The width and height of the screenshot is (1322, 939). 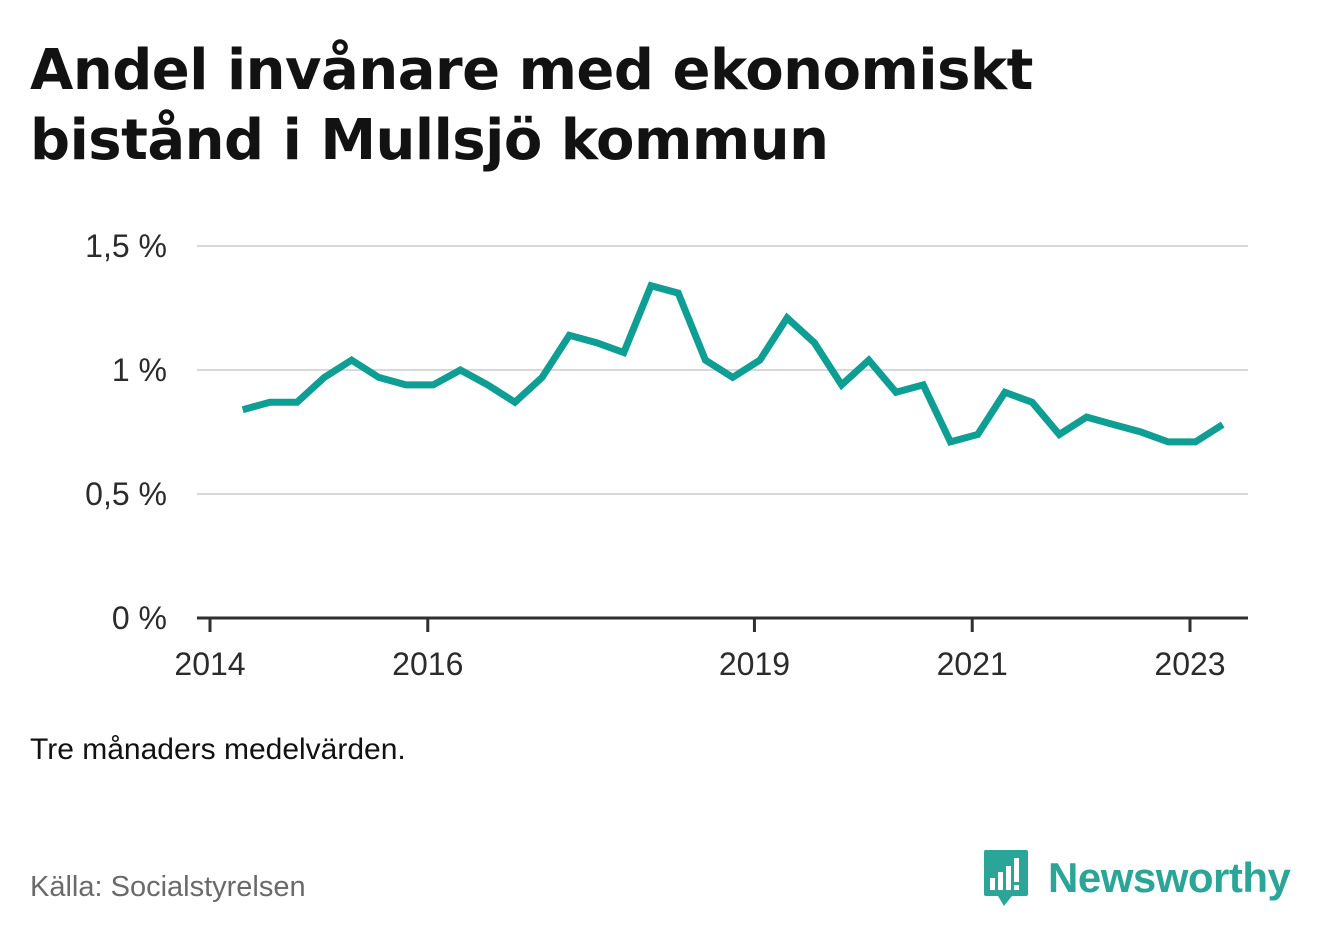 I want to click on x-tick-label-2: 2019, so click(x=754, y=664).